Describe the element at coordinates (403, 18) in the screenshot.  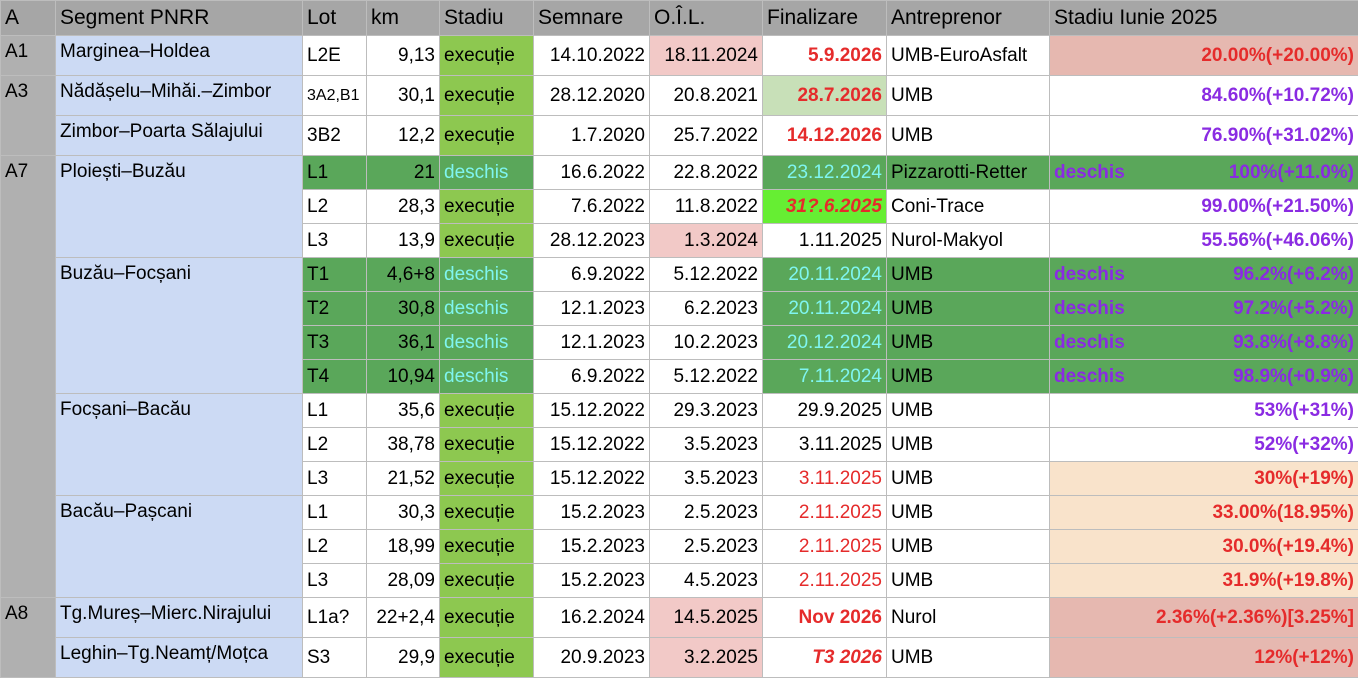
I see `header-cell-km: km` at that location.